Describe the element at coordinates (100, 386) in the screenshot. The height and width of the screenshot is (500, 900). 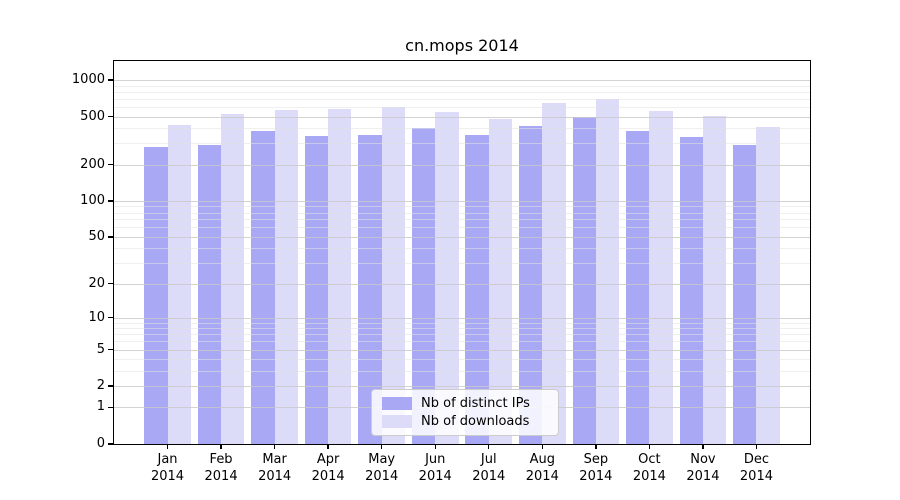
I see `y-tick-label-2: 2` at that location.